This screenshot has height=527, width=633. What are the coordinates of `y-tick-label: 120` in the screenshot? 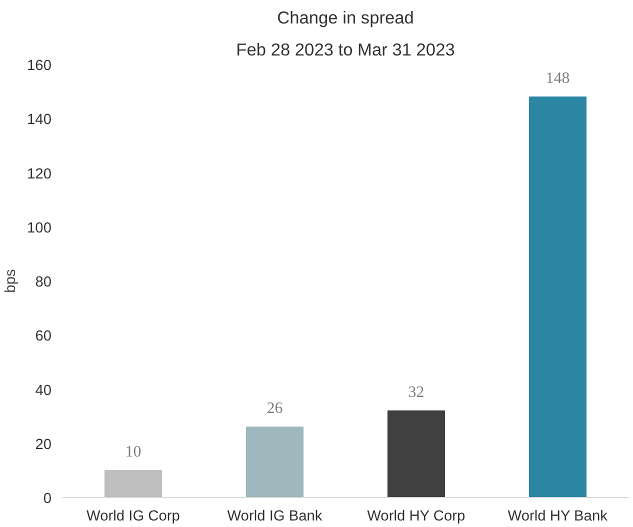 It's located at (39, 174).